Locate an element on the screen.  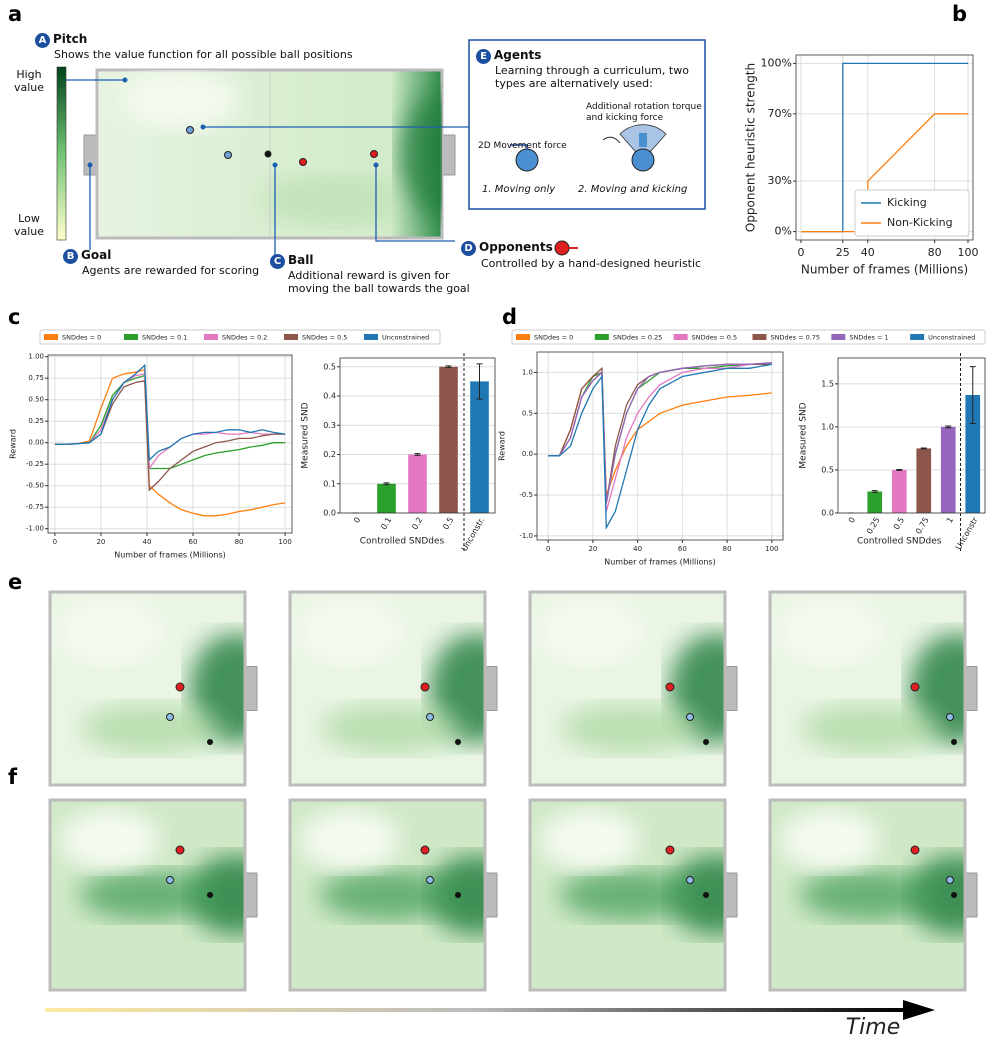
panel-label: d is located at coordinates (510, 317).